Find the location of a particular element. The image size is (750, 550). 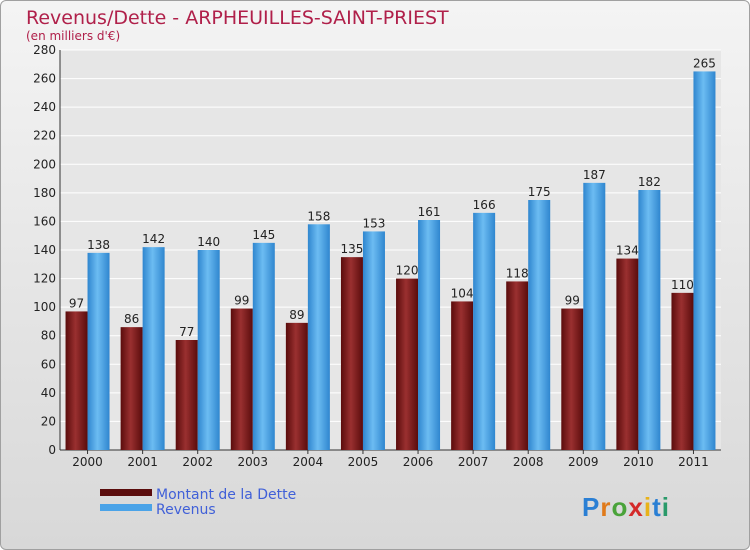

data-label-debt: 104 is located at coordinates (462, 293).